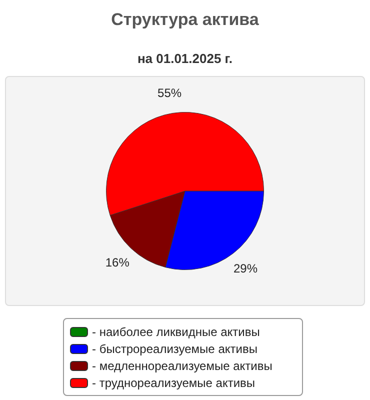 This screenshot has height=400, width=370. What do you see at coordinates (175, 349) in the screenshot?
I see `legend-label: - быстрореализуемые активы` at bounding box center [175, 349].